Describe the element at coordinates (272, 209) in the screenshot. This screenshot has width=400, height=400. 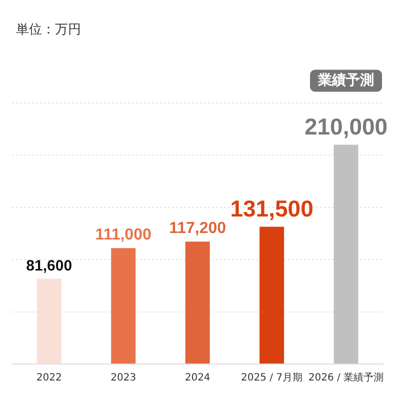
I see `data-label: 131,500` at that location.